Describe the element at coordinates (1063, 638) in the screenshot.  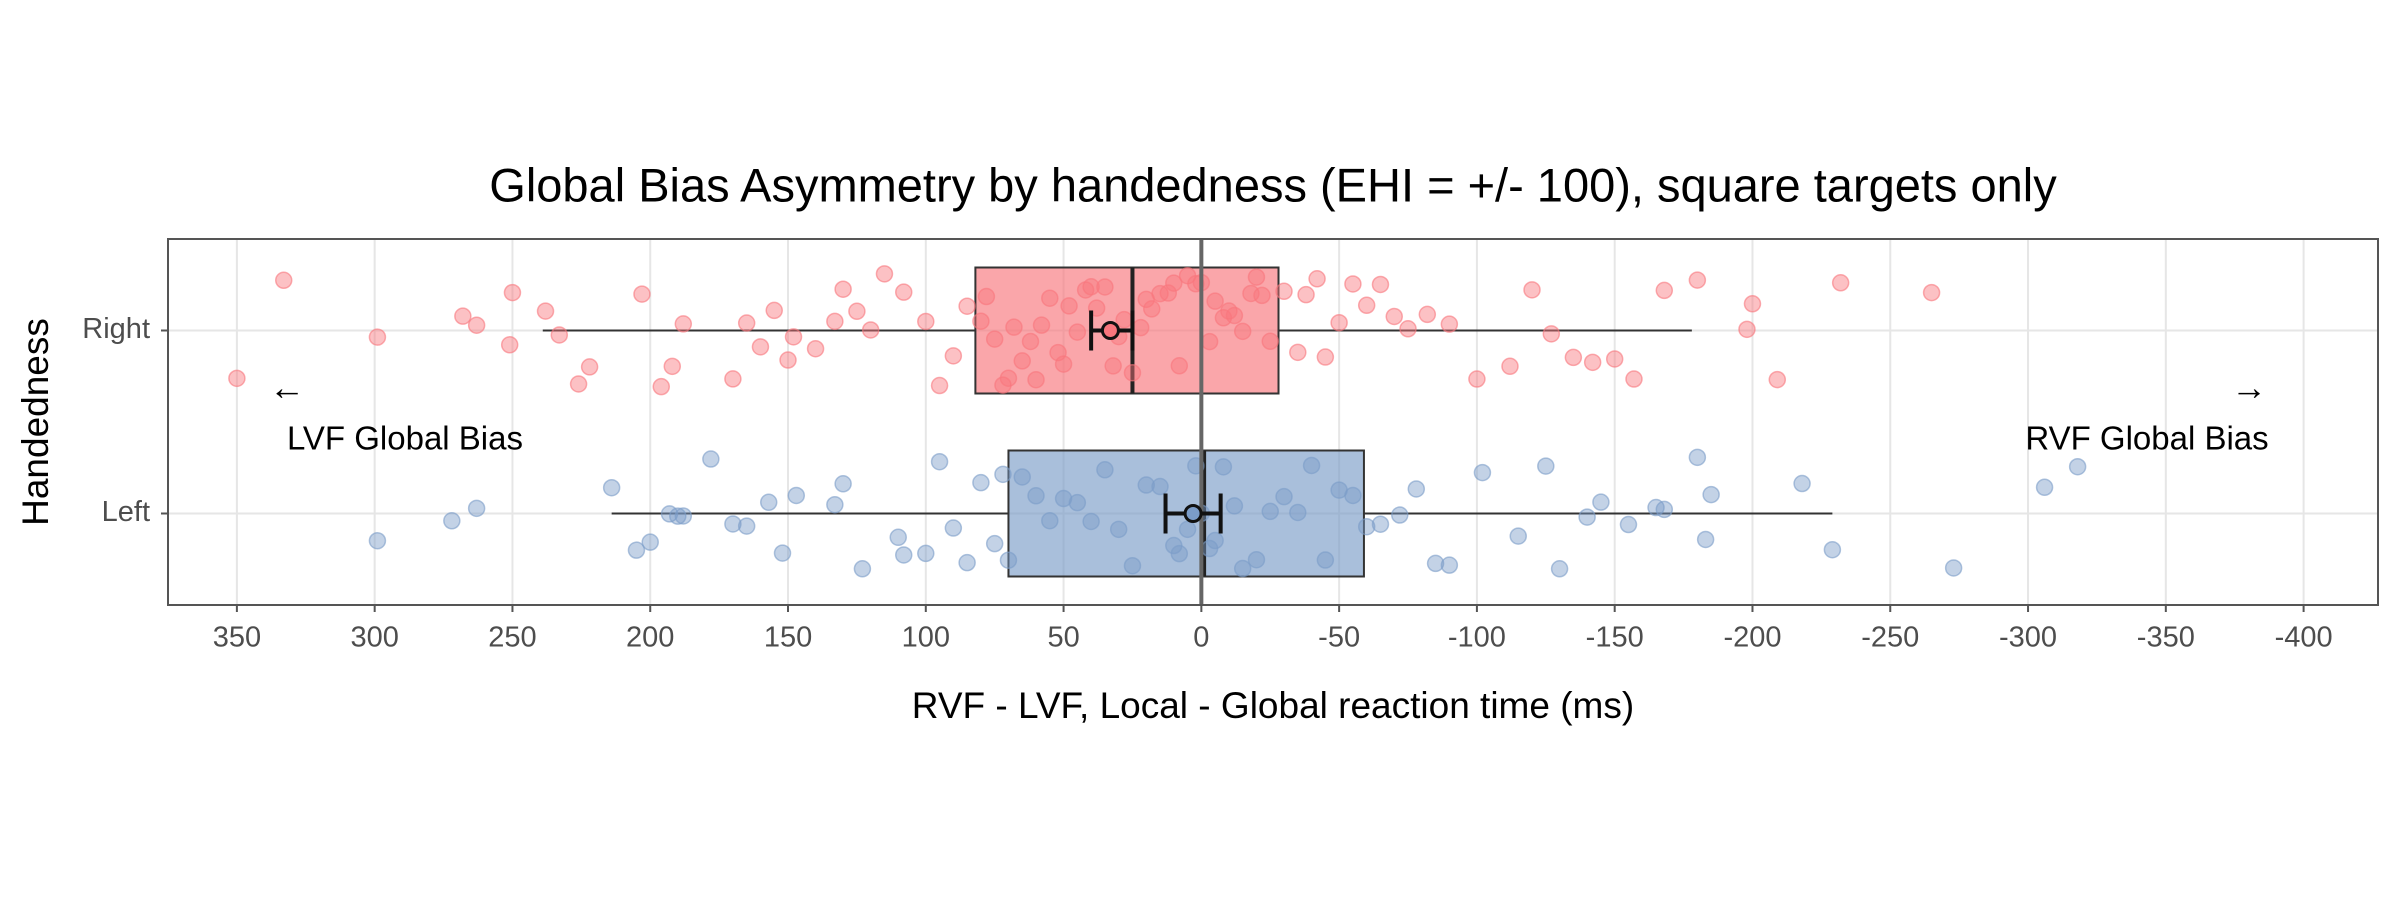
I see `x-tick-label: 50` at that location.